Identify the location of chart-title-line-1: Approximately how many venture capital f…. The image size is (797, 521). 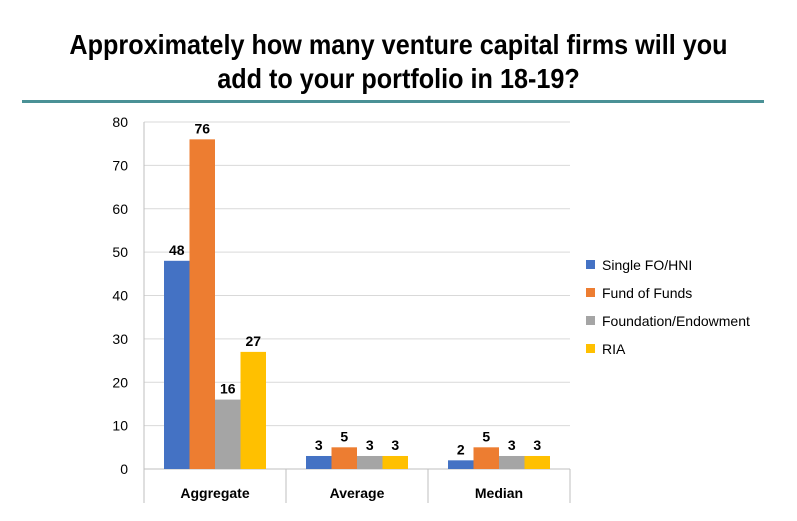
(398, 44).